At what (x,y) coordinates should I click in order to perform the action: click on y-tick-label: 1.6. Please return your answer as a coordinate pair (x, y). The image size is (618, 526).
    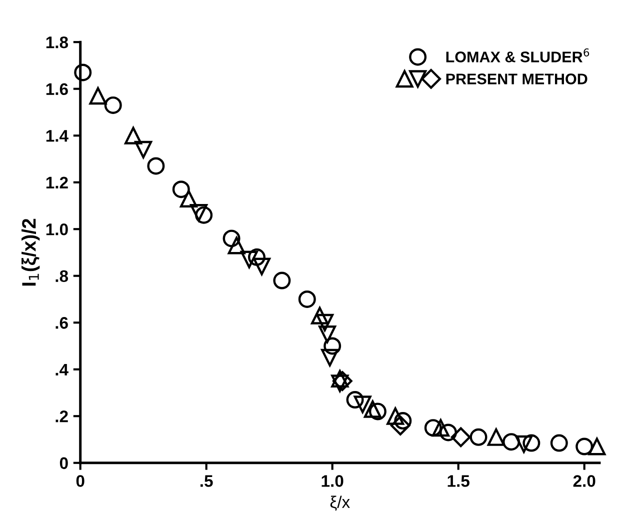
    Looking at the image, I should click on (57, 89).